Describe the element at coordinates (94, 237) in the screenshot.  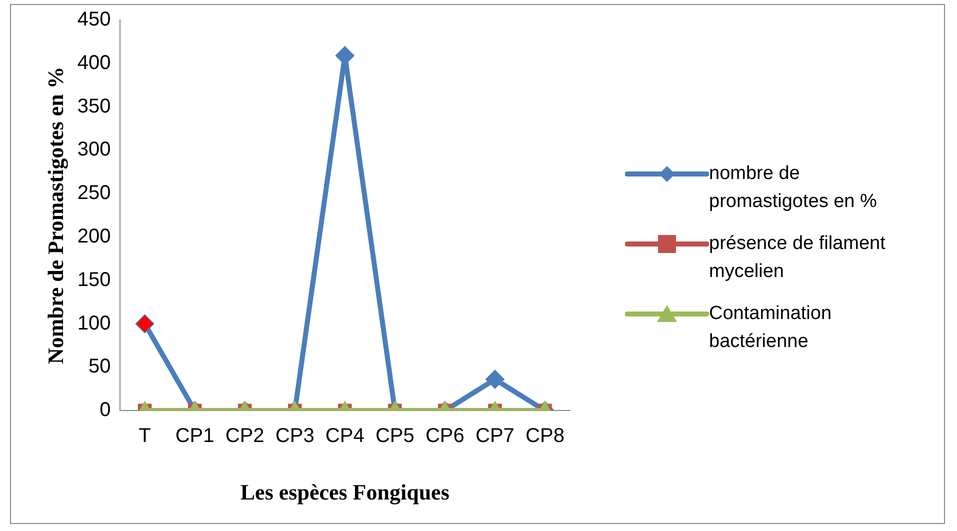
I see `y-tick-label: 200` at that location.